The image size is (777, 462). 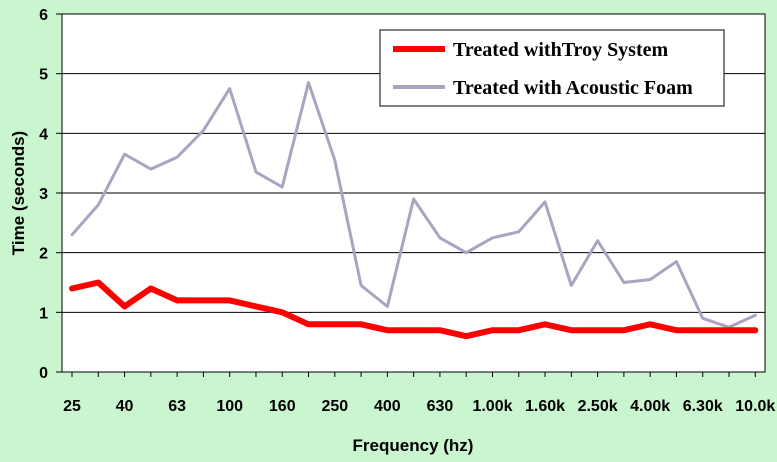 What do you see at coordinates (43, 254) in the screenshot?
I see `y-tick-label: 2` at bounding box center [43, 254].